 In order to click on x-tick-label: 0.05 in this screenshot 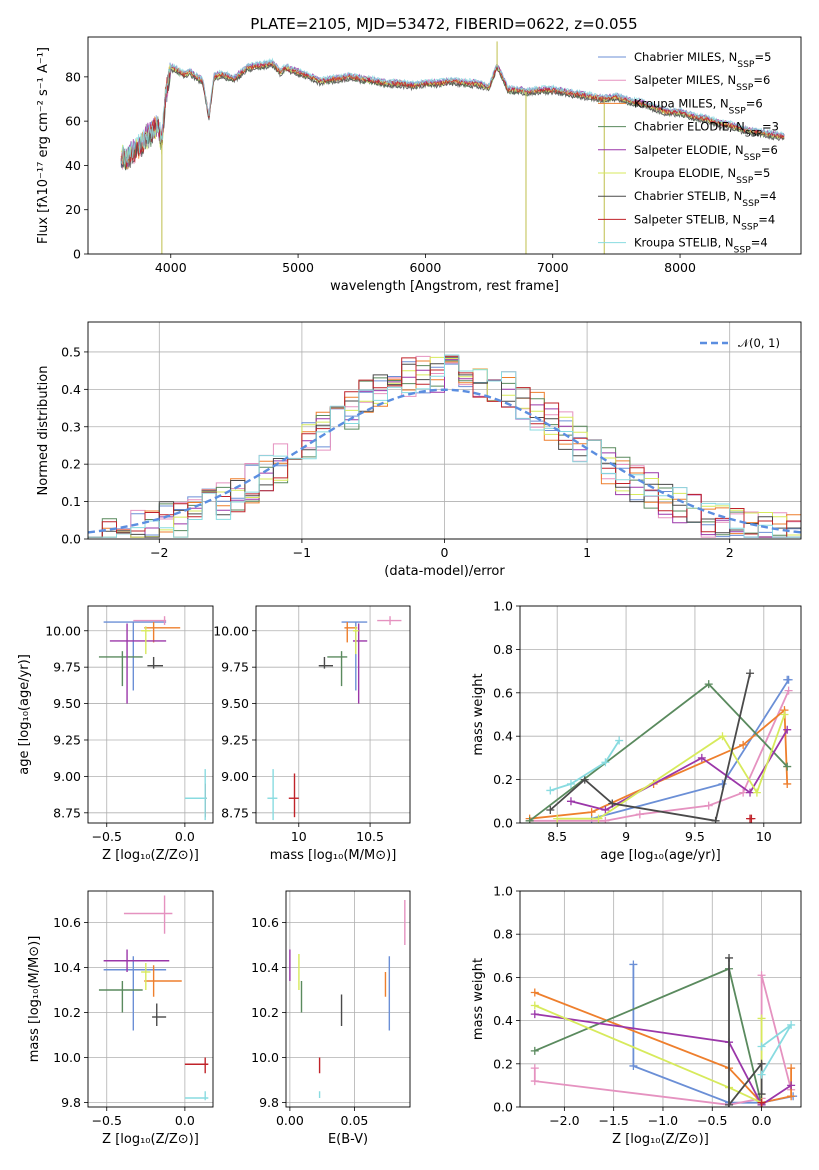, I will do `click(355, 1120)`.